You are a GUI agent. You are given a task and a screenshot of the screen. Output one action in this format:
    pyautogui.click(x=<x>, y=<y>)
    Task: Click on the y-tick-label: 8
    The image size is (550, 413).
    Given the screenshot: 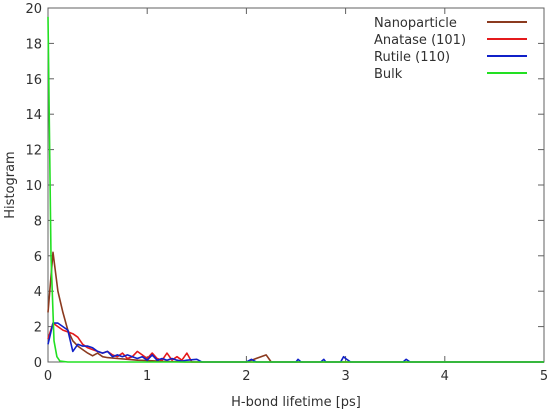 What is the action you would take?
    pyautogui.click(x=38, y=221)
    